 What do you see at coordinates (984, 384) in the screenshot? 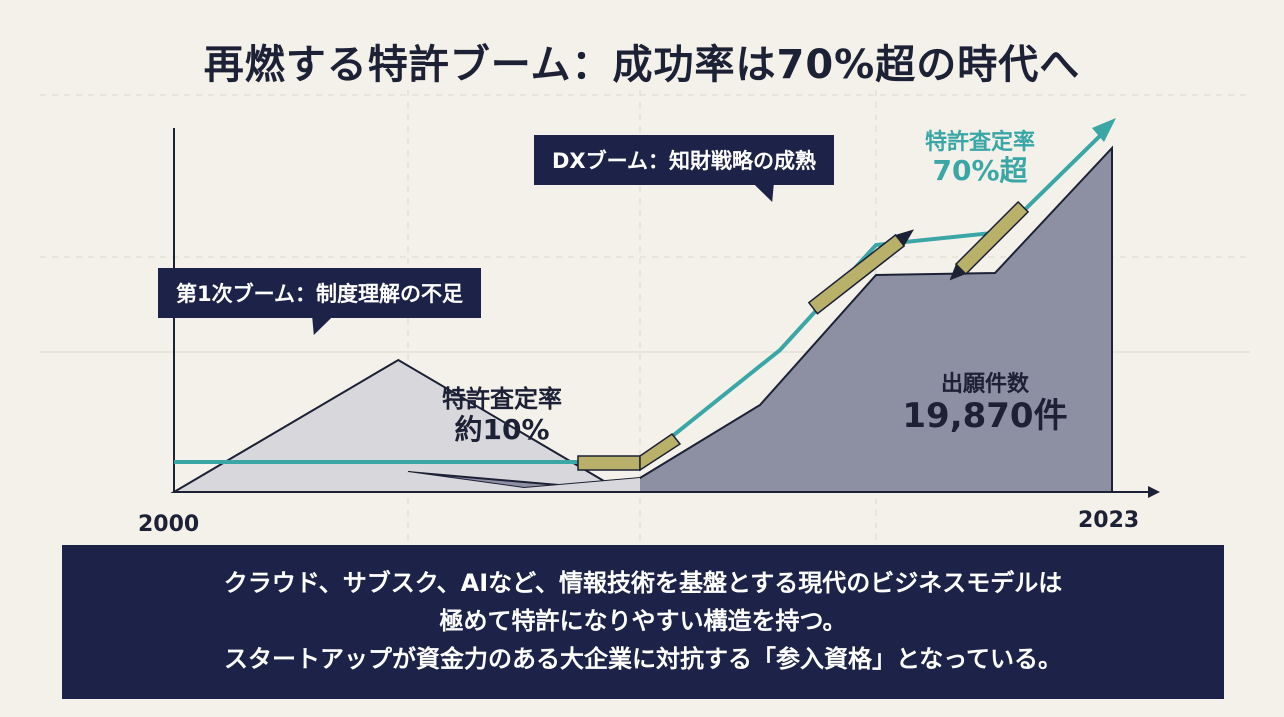
I see `applications-label: 出願件数` at bounding box center [984, 384].